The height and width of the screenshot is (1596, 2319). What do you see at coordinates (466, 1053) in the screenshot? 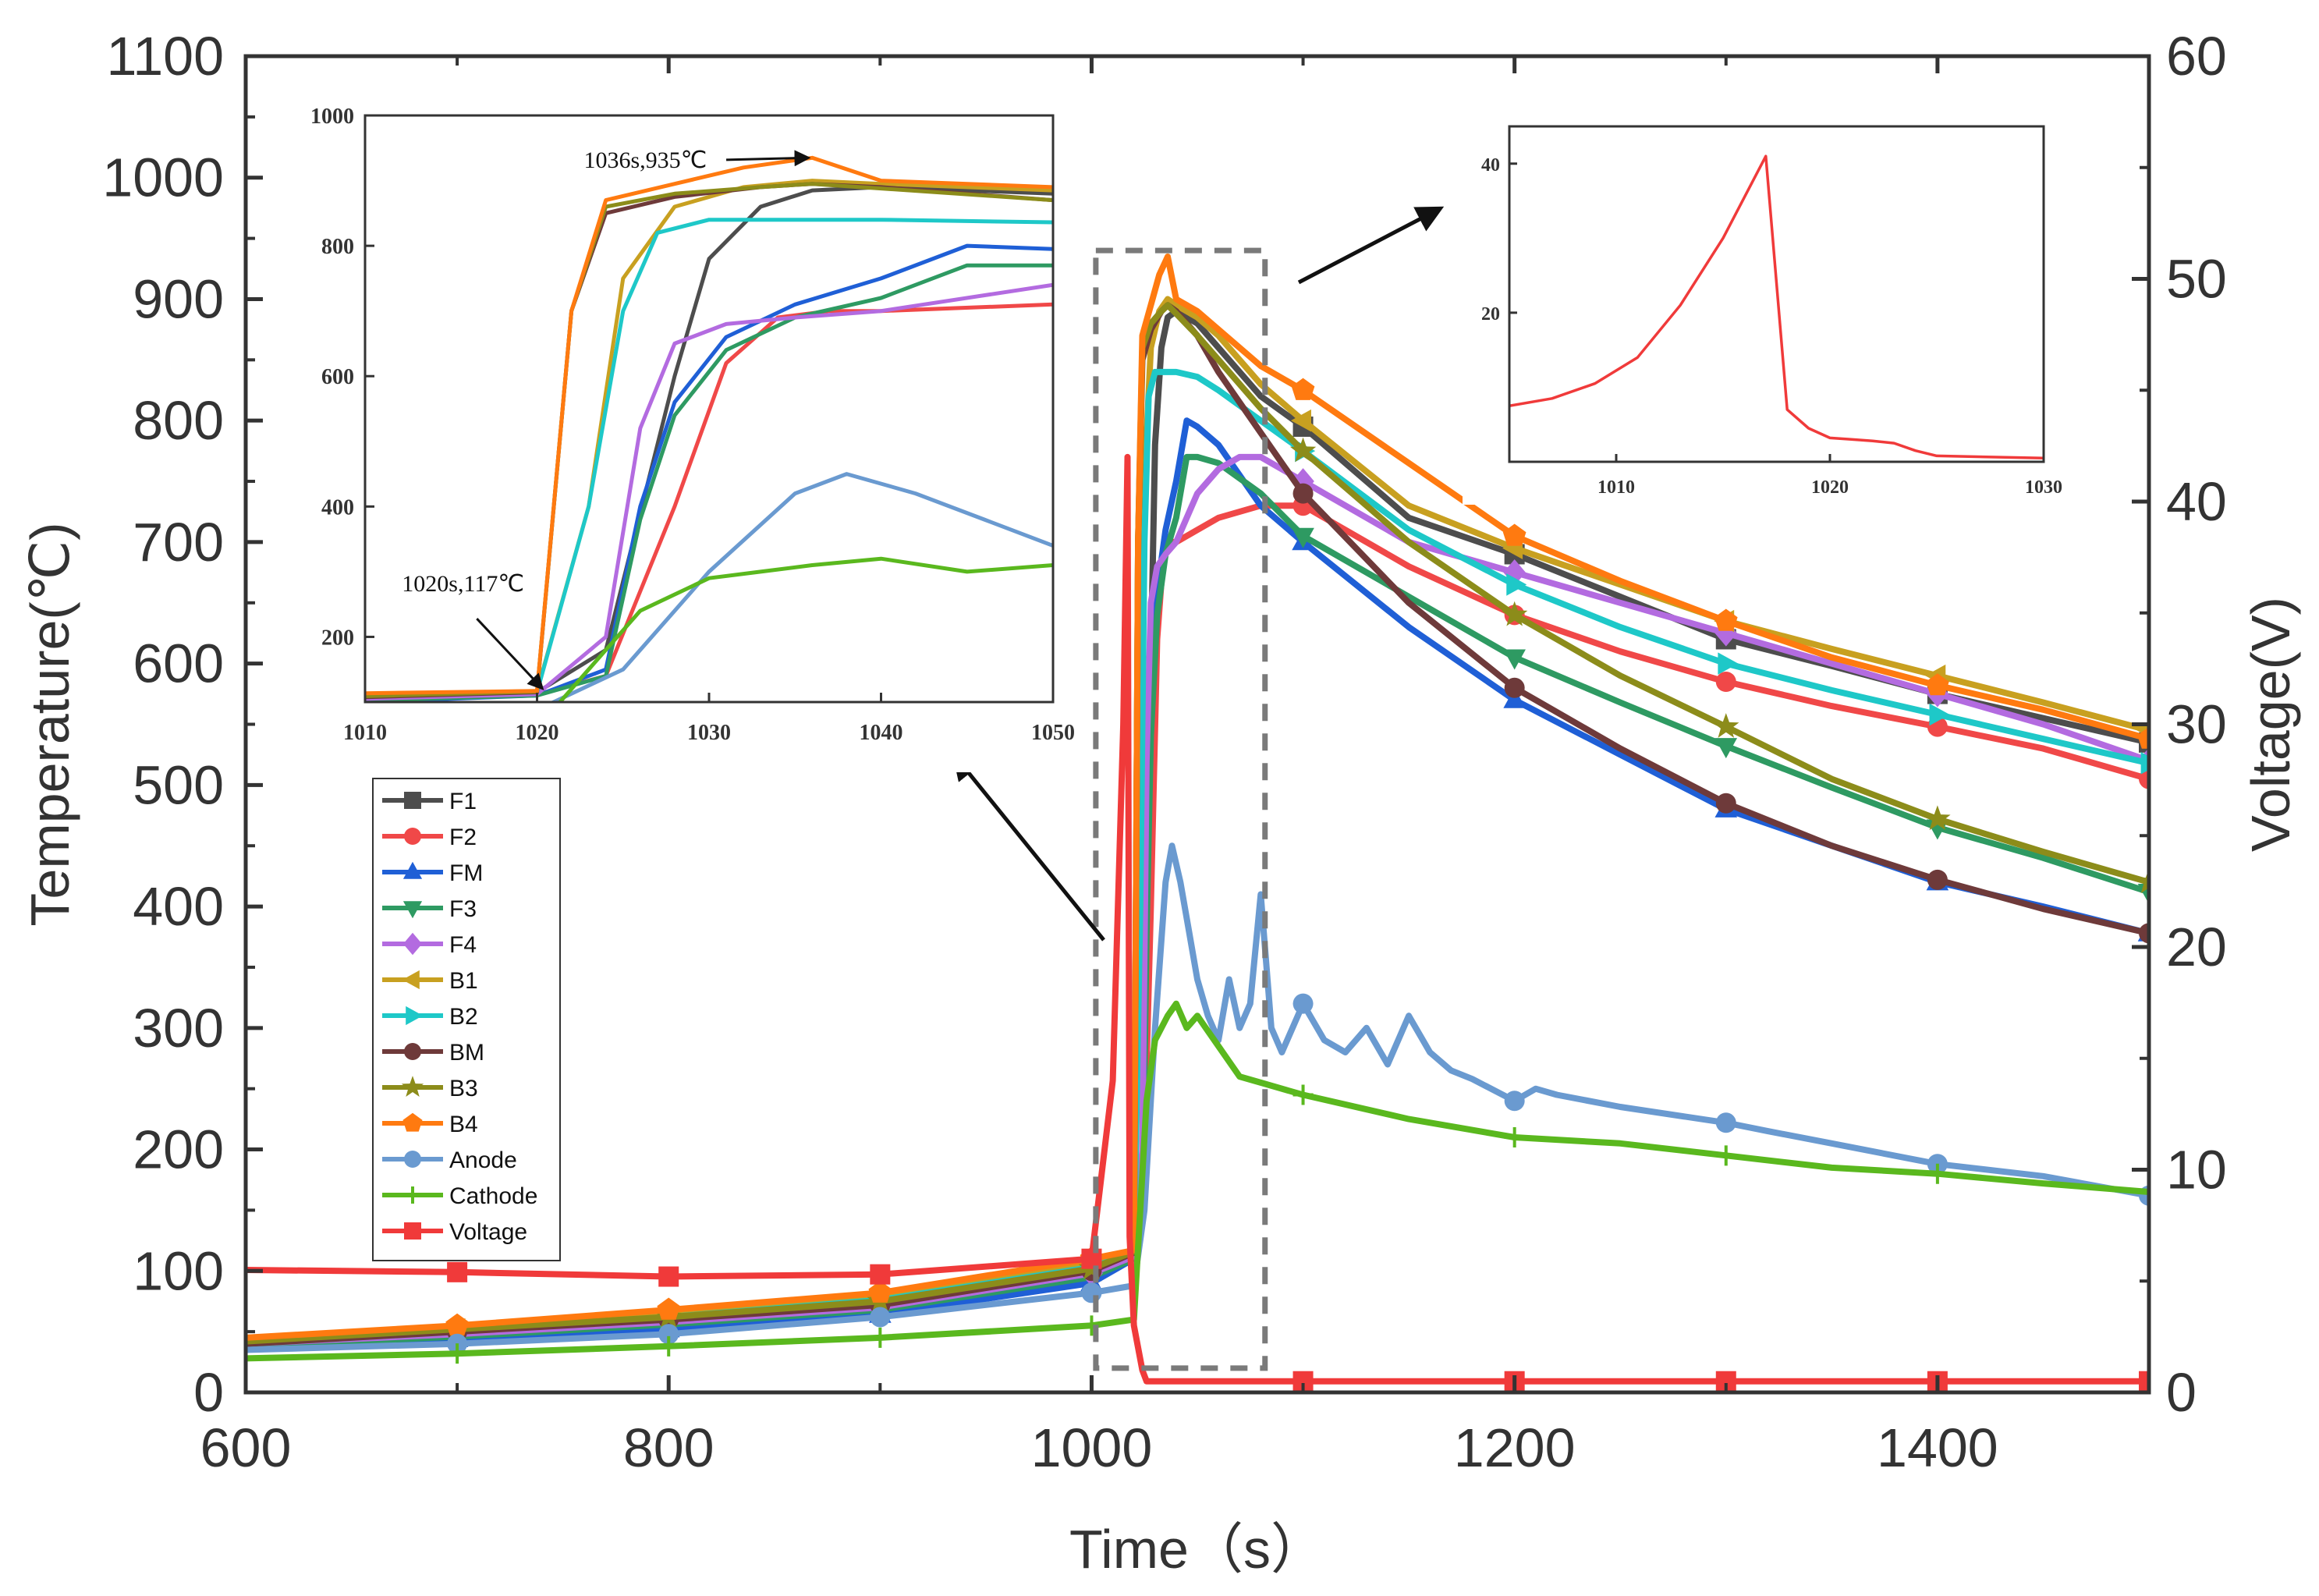
I see `legend-entry-label: BM` at bounding box center [466, 1053].